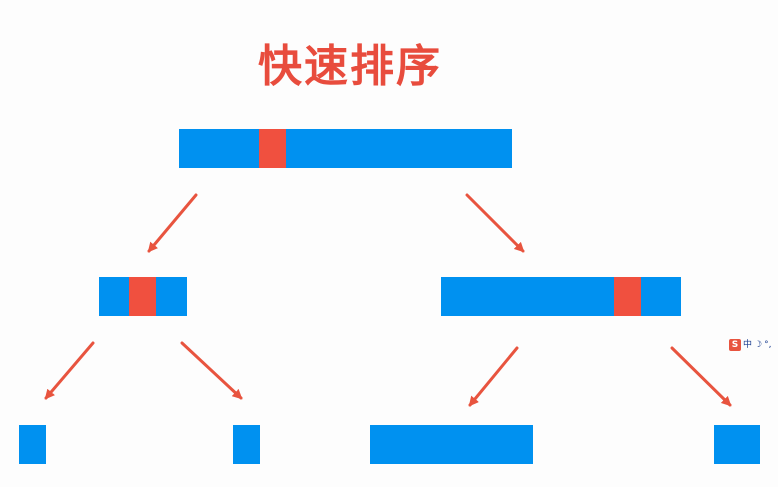 Image resolution: width=778 pixels, height=487 pixels. Describe the element at coordinates (748, 345) in the screenshot. I see `ime-mode-label: 中` at that location.